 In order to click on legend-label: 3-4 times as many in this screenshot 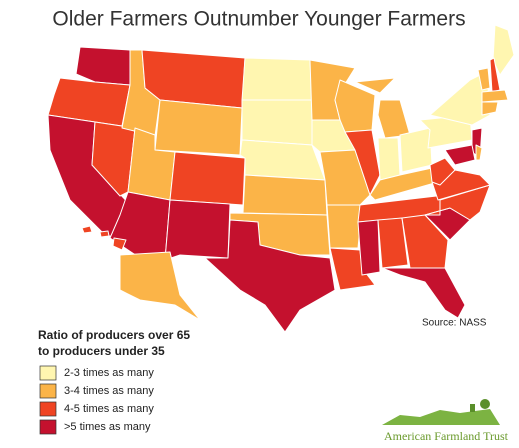, I will do `click(109, 391)`.